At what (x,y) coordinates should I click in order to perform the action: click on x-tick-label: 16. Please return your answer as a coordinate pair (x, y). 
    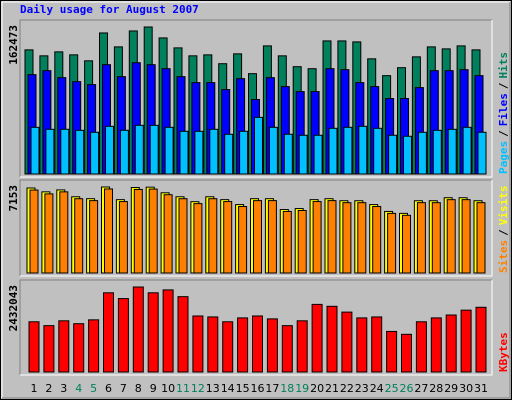
    Looking at the image, I should click on (258, 388).